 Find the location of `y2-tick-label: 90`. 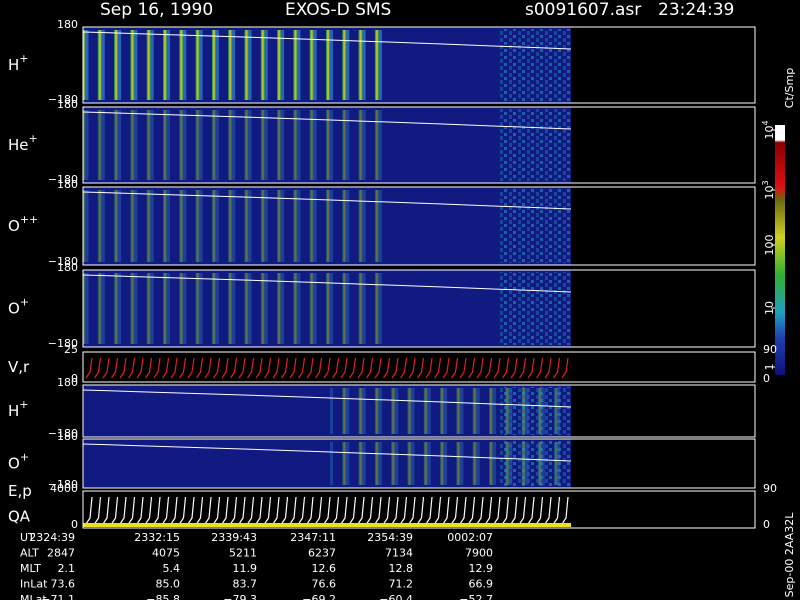

y2-tick-label: 90 is located at coordinates (770, 488).